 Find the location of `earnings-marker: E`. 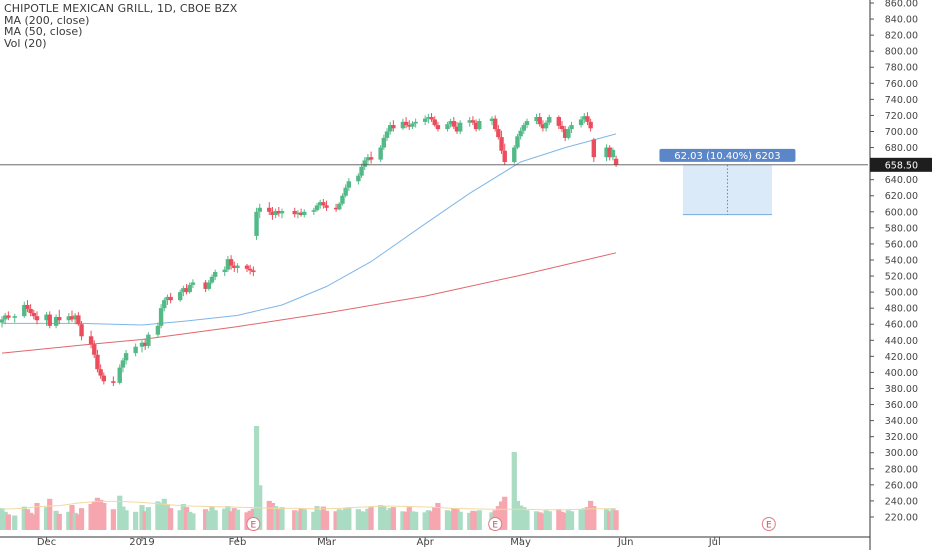

earnings-marker: E is located at coordinates (253, 524).